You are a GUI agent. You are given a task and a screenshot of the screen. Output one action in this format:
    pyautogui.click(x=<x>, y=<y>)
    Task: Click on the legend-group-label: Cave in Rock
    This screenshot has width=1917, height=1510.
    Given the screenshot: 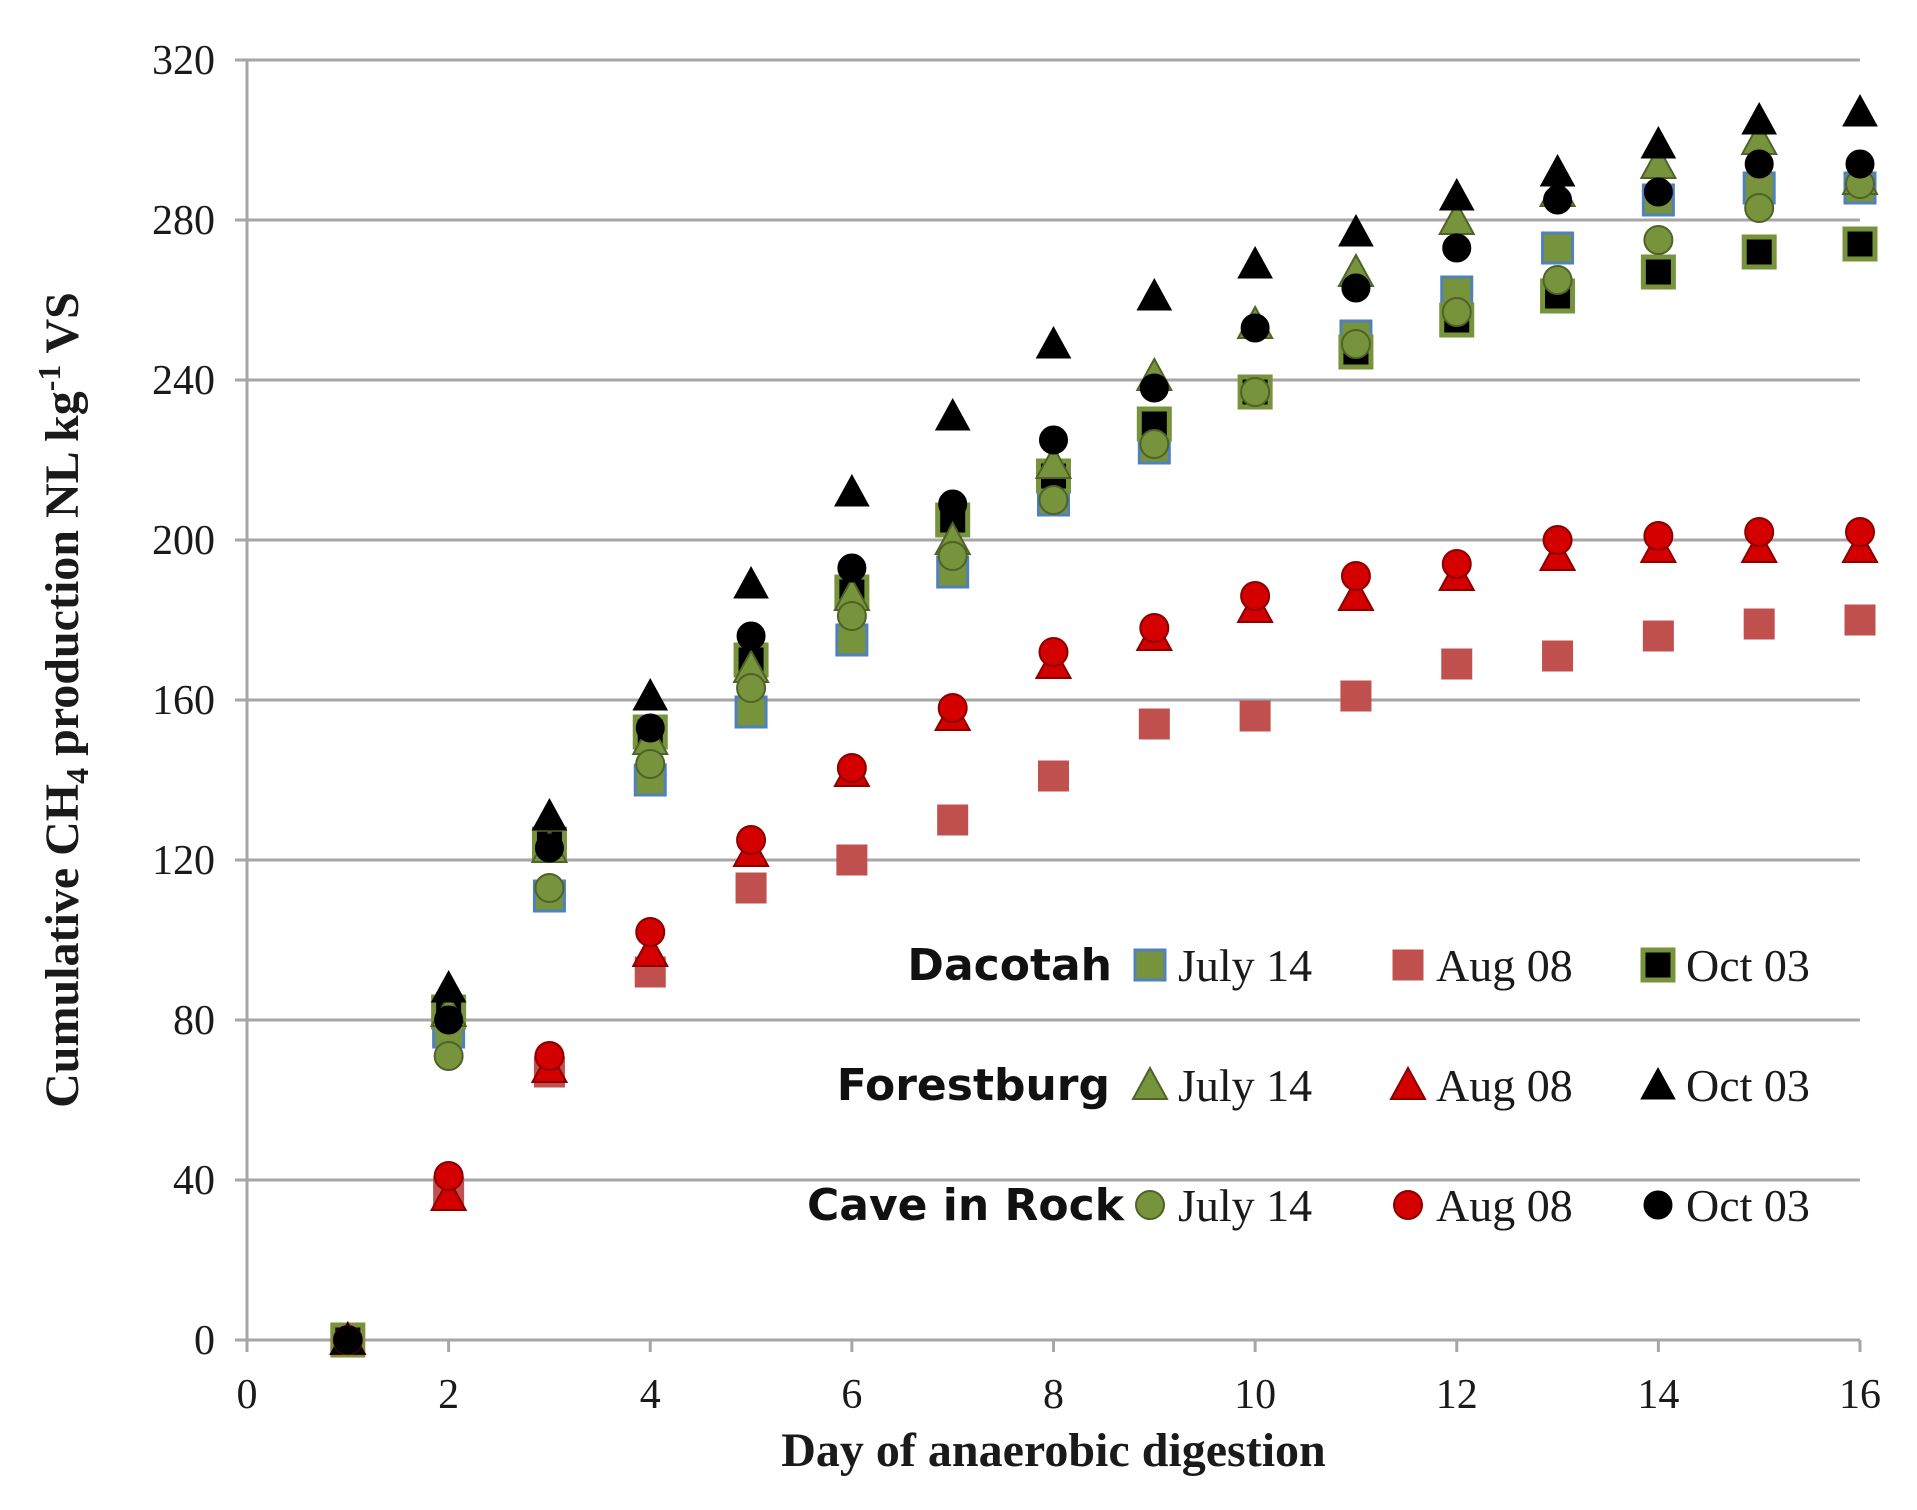 What is the action you would take?
    pyautogui.click(x=966, y=1205)
    